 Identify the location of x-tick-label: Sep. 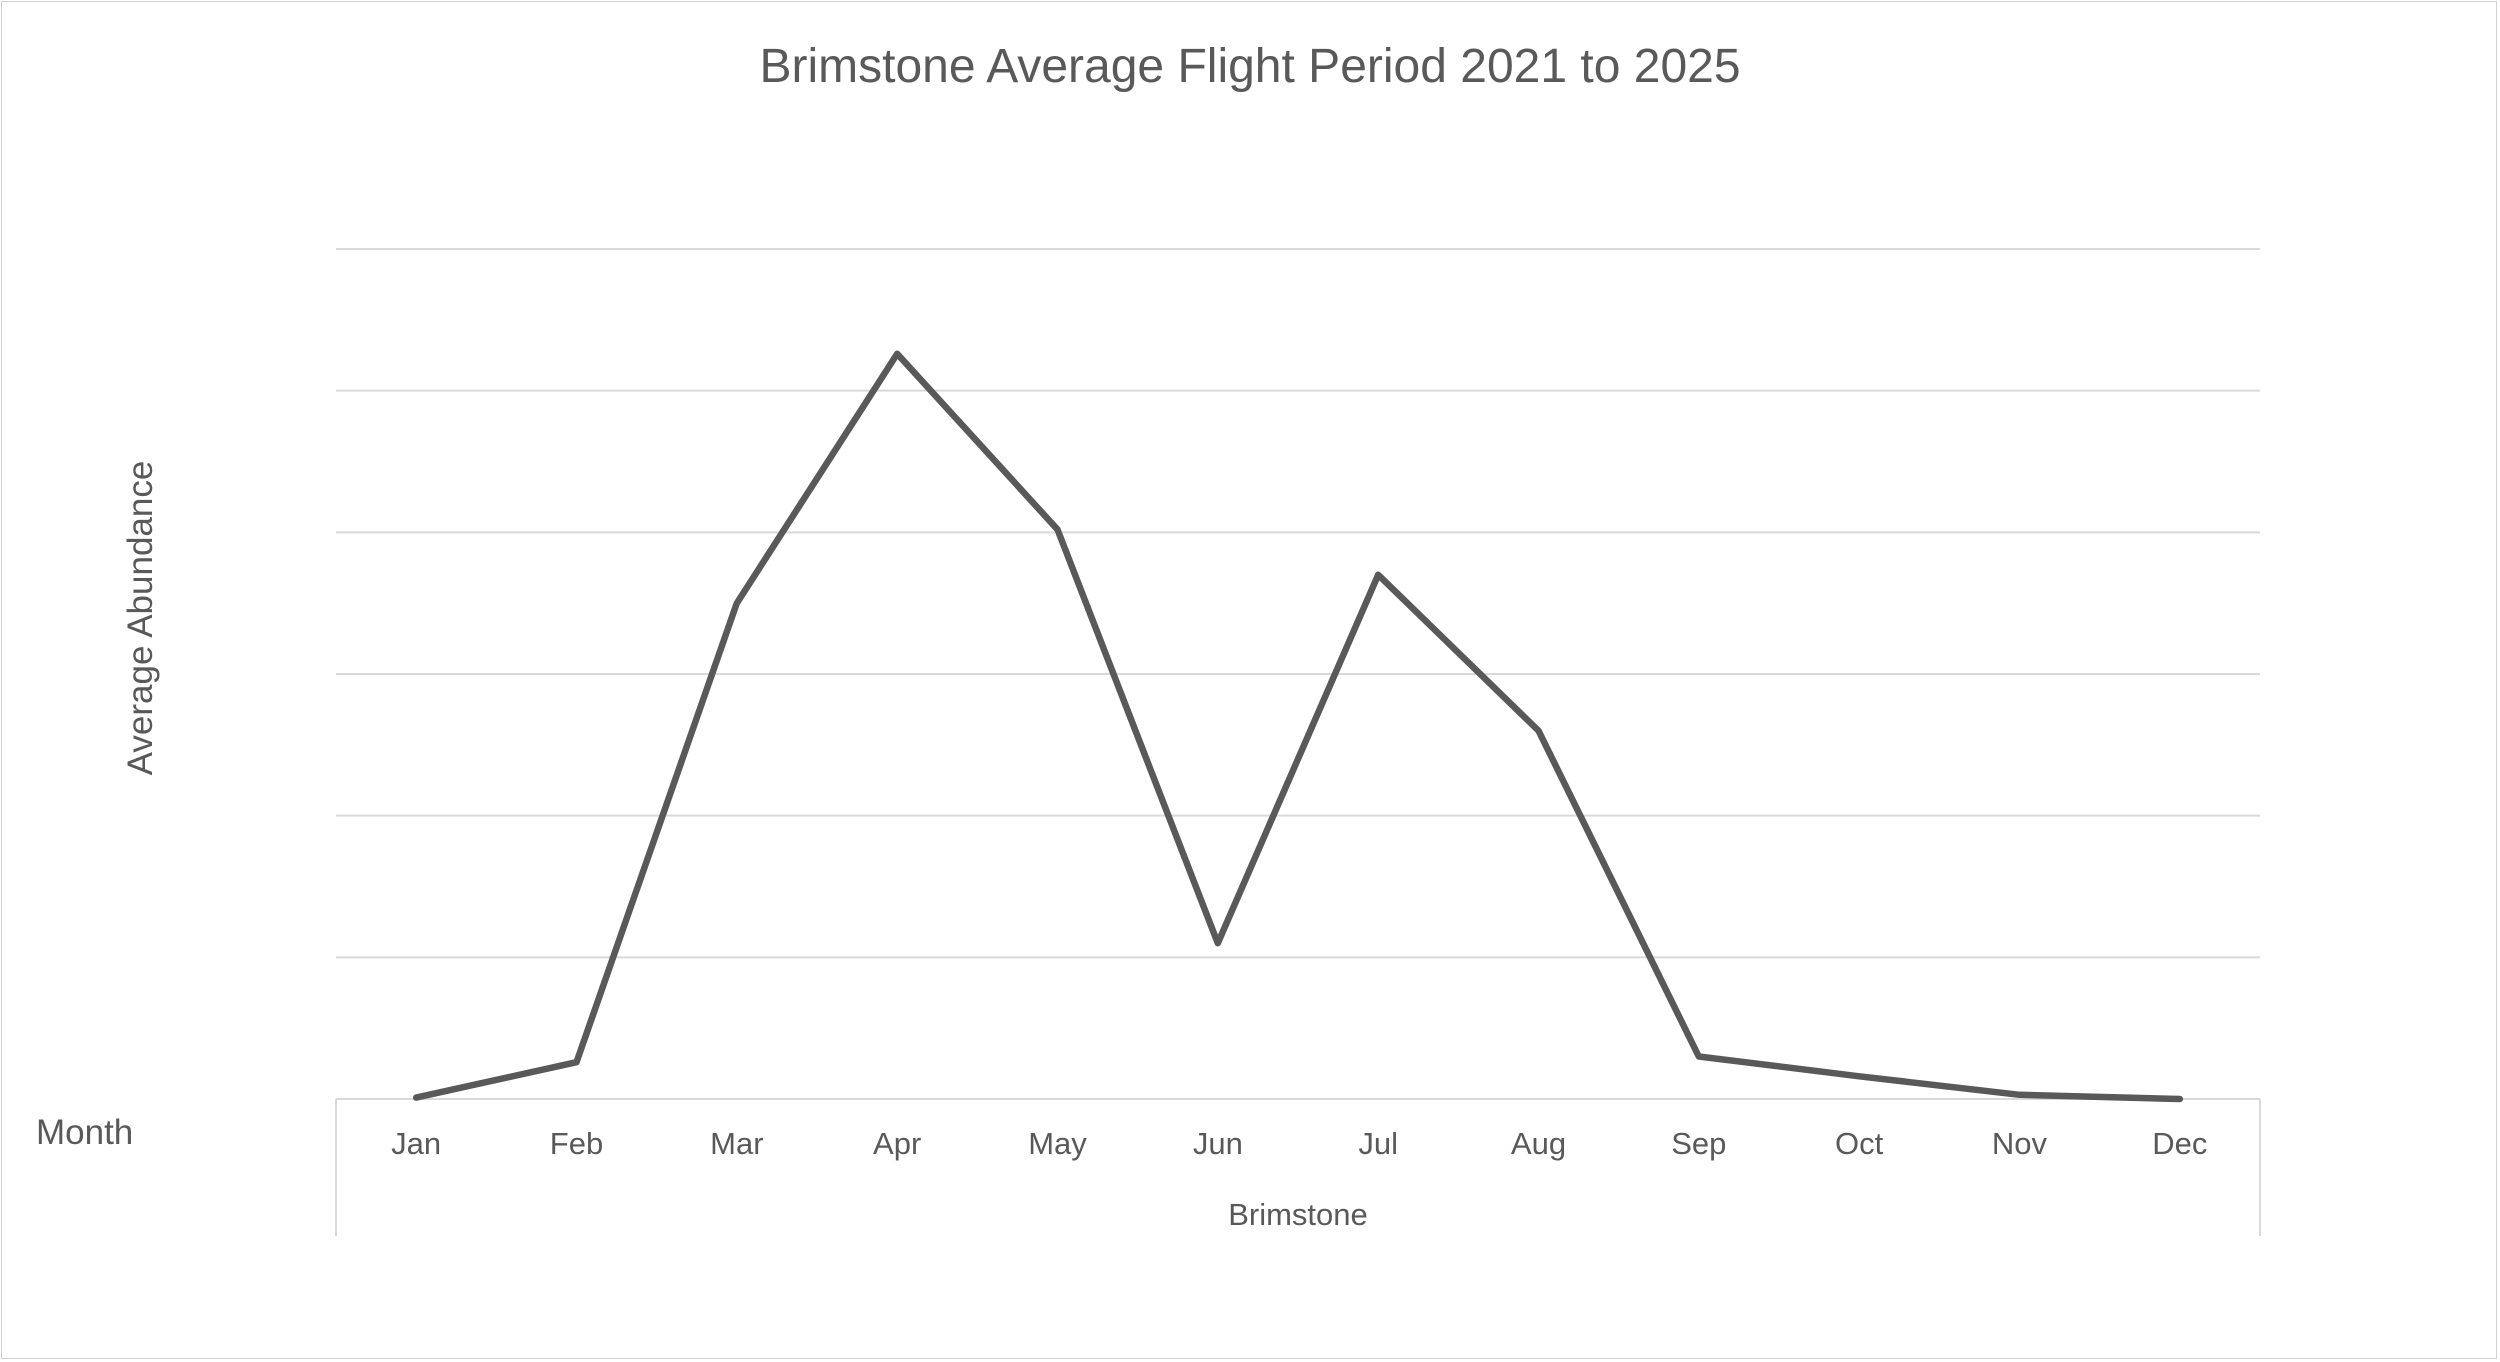
(1698, 1143).